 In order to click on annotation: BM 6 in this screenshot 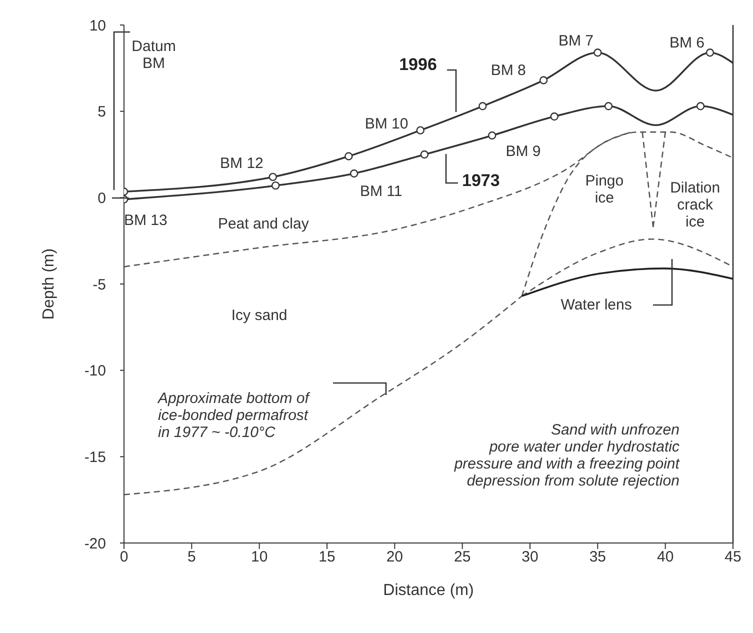, I will do `click(686, 43)`.